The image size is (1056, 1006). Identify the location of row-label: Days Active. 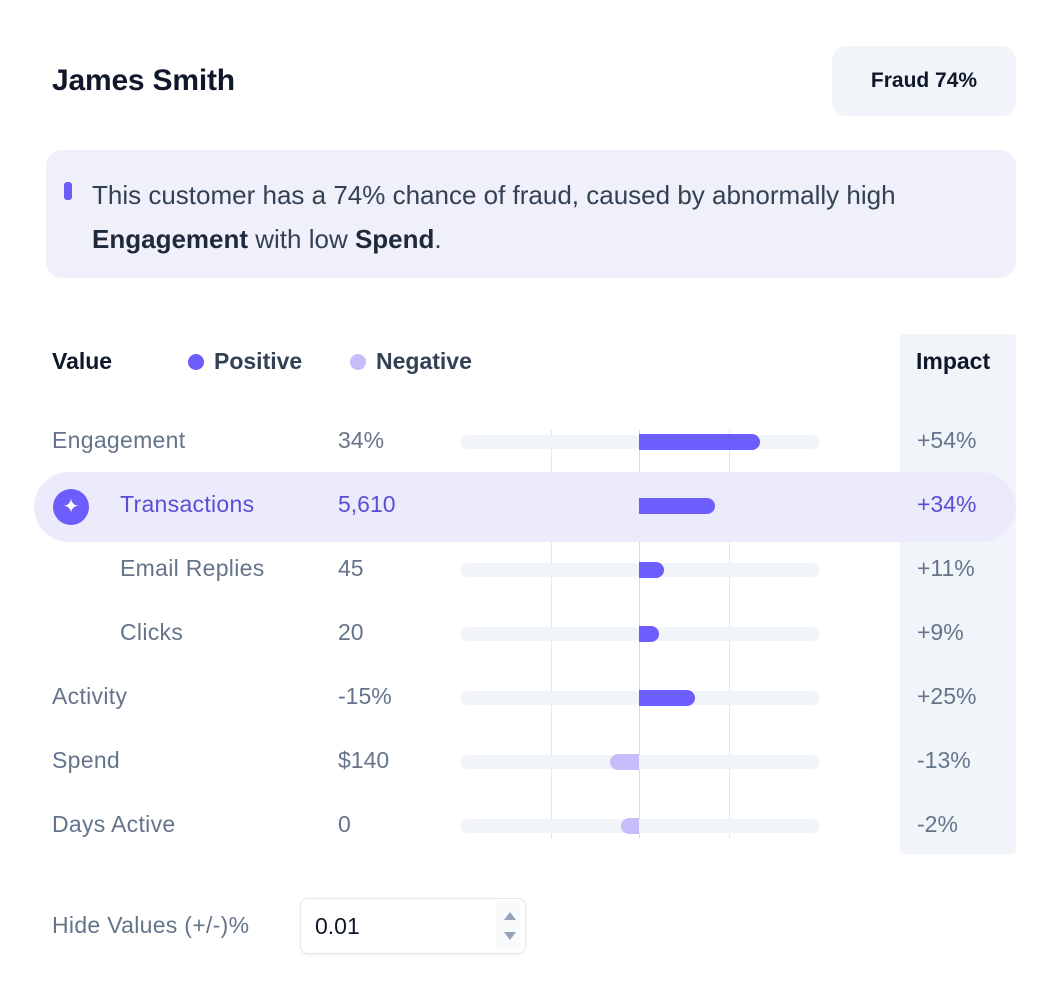
(114, 824).